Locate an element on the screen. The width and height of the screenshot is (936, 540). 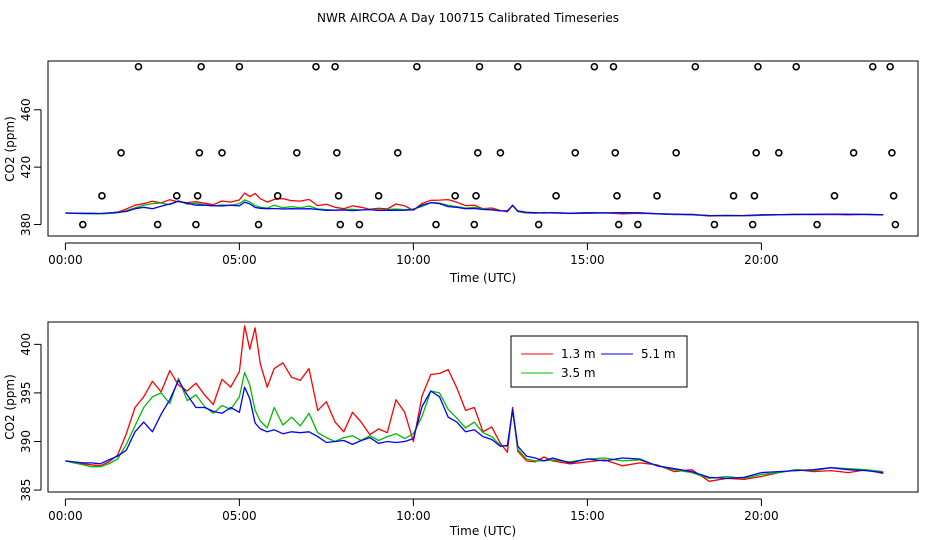
legend: 1.3 m 5.1 m 3.5 m is located at coordinates (599, 361).